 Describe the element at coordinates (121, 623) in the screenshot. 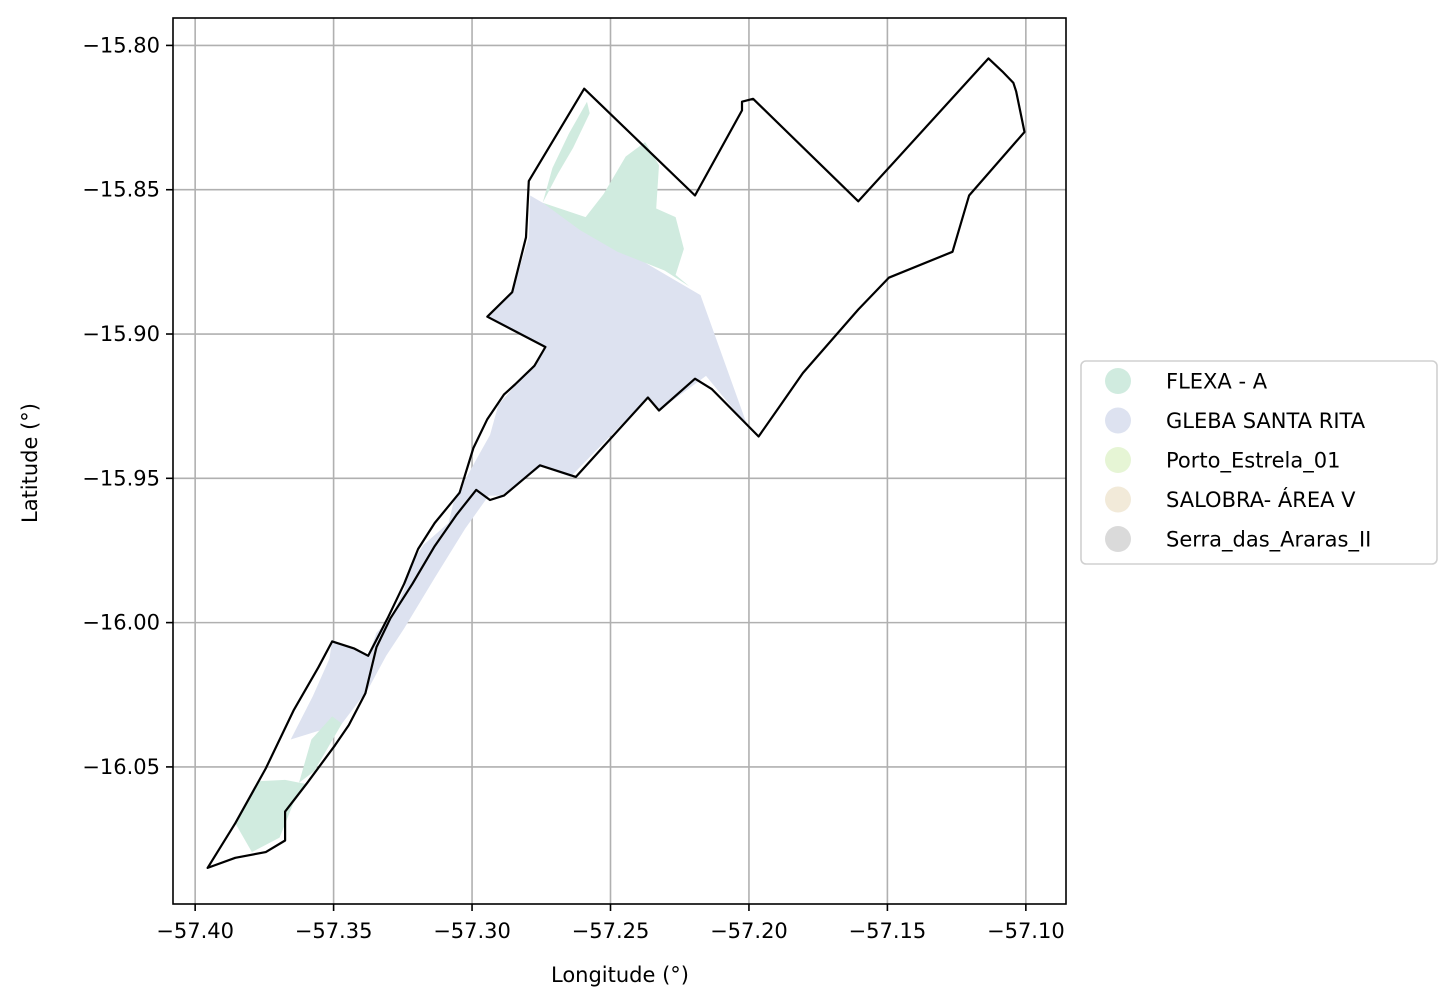

I see `y-tick-label: −16.00` at that location.